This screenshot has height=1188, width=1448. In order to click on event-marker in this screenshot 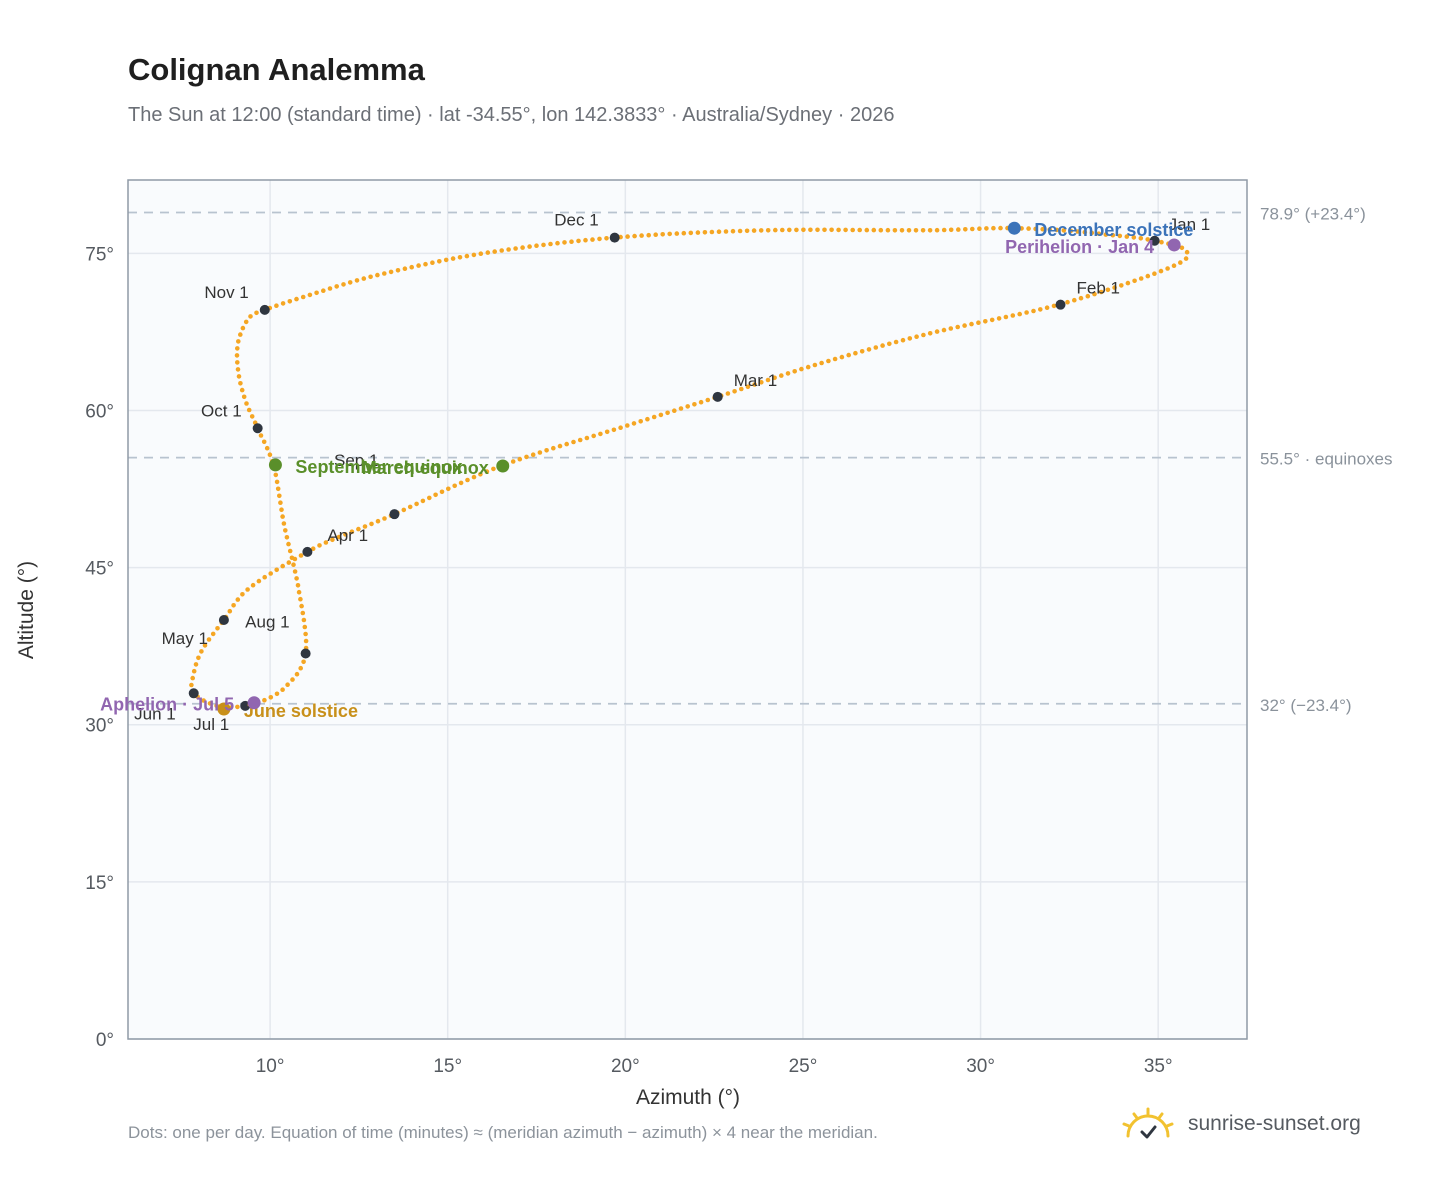, I will do `click(1014, 228)`.